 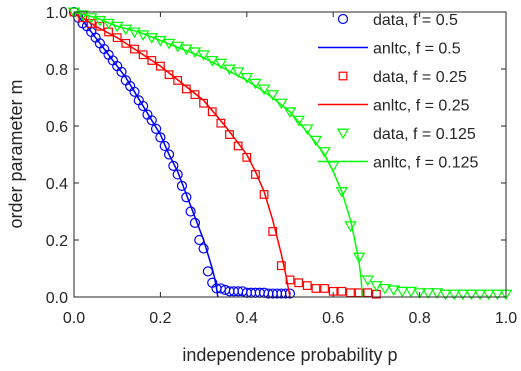 What do you see at coordinates (415, 20) in the screenshot?
I see `legend-label: data, f = 0.5` at bounding box center [415, 20].